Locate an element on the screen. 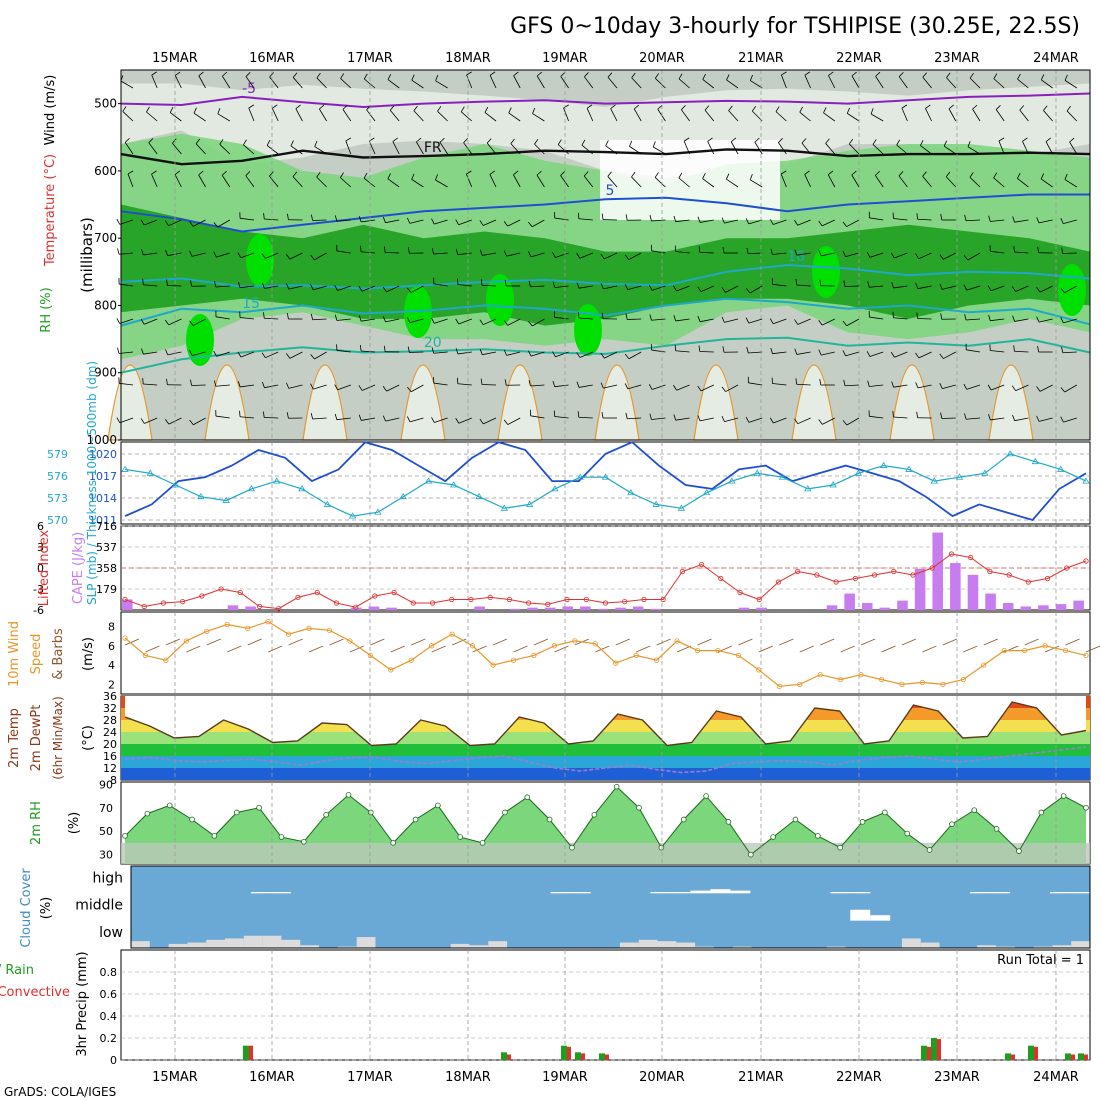  legend-wind: Wind (m/s) is located at coordinates (50, 110).